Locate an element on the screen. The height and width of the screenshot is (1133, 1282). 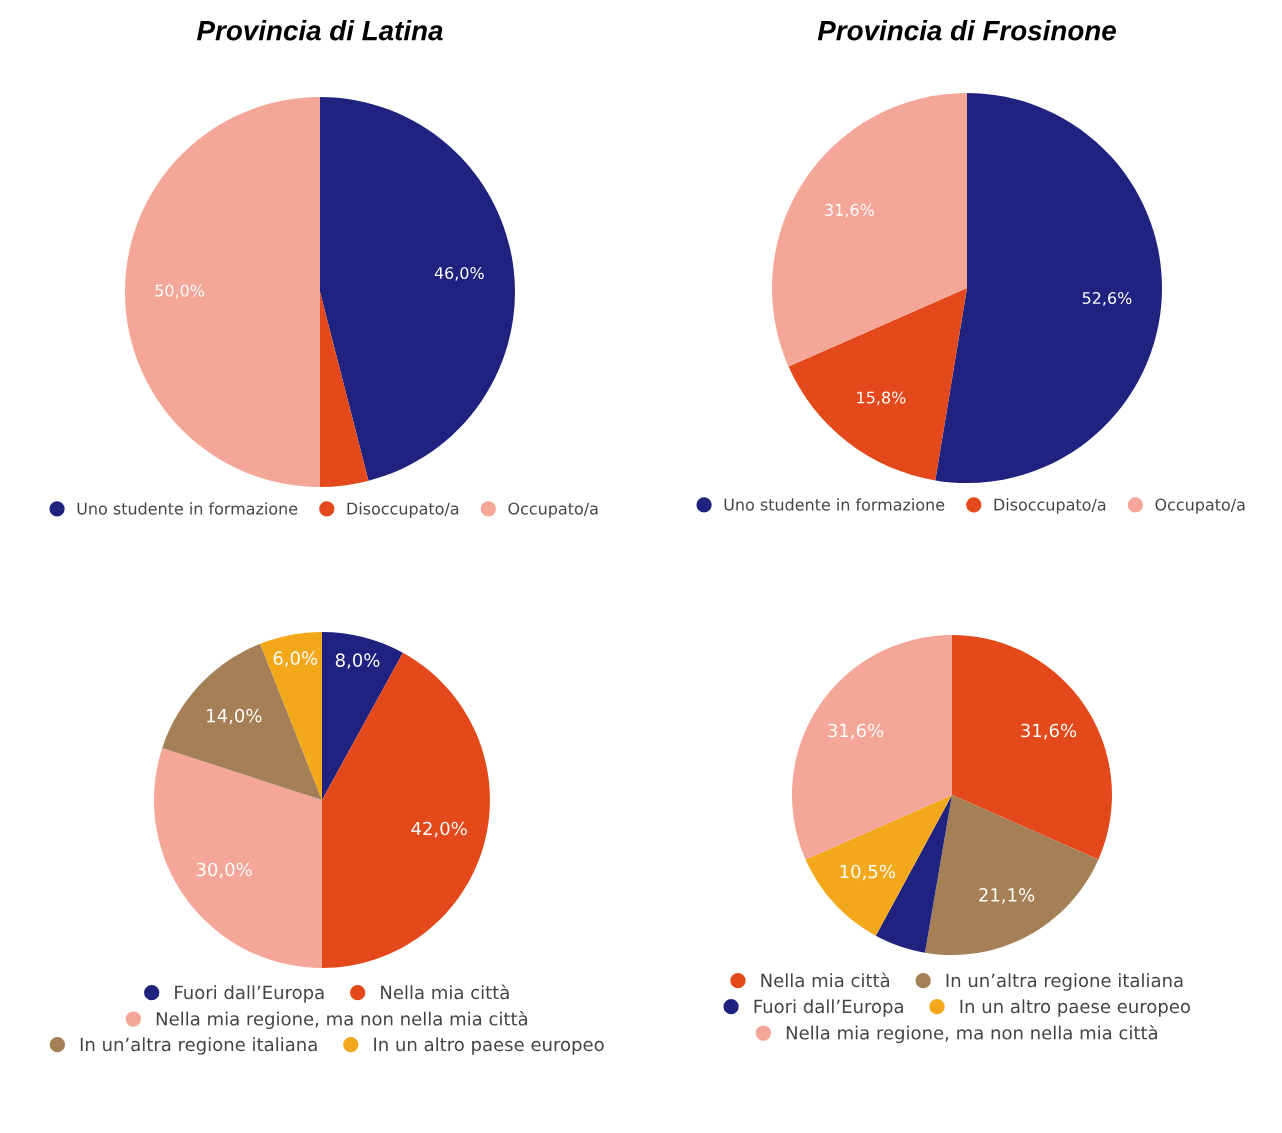
chart-title: Provincia di Latina is located at coordinates (320, 30).